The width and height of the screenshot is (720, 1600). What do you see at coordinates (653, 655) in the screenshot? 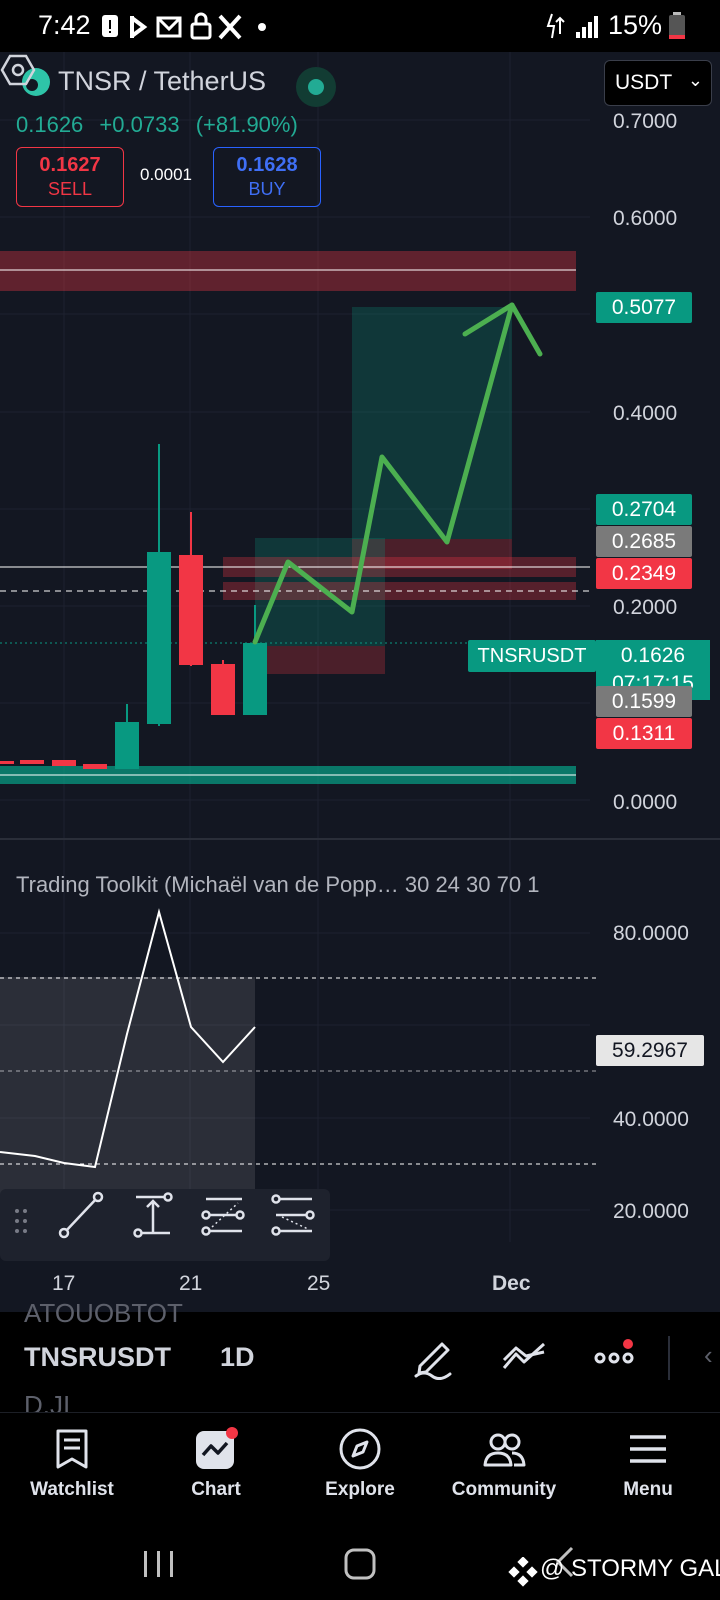
I see `current-price-value: 0.1626` at bounding box center [653, 655].